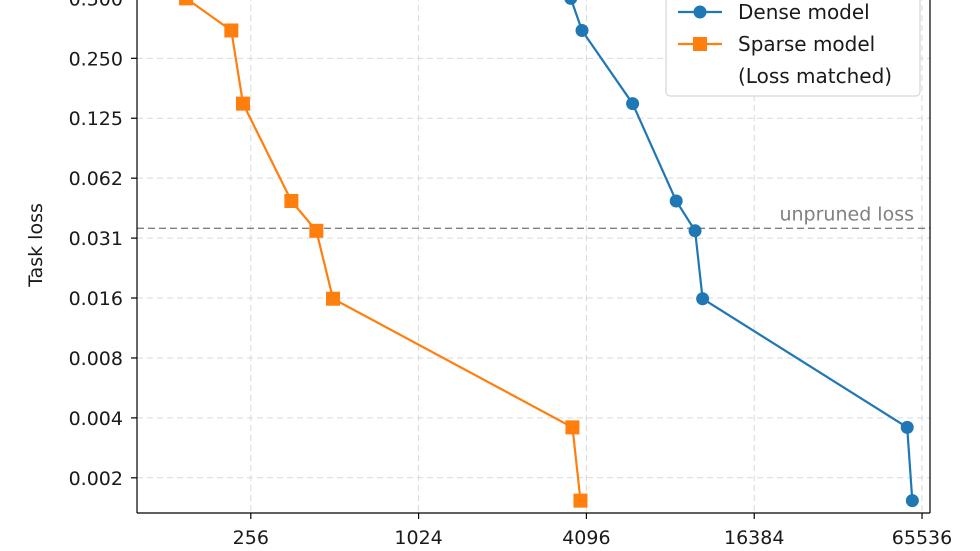  I want to click on y-tick-label: 0.002, so click(96, 479).